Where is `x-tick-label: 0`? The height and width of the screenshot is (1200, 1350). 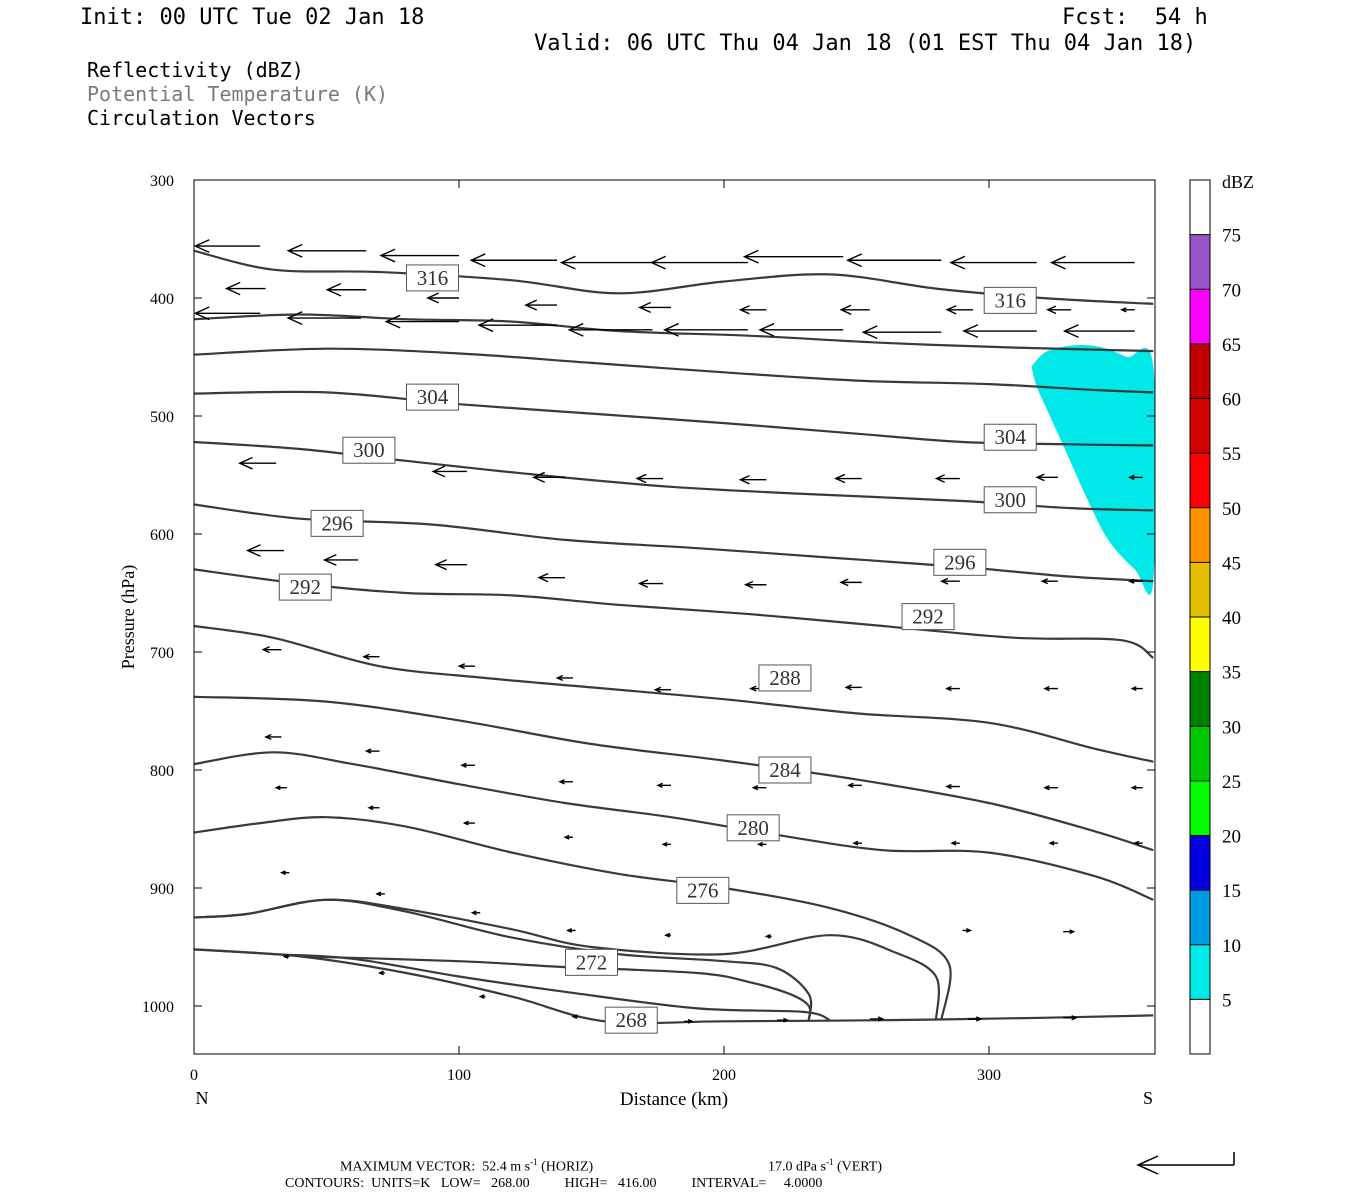 x-tick-label: 0 is located at coordinates (194, 1075).